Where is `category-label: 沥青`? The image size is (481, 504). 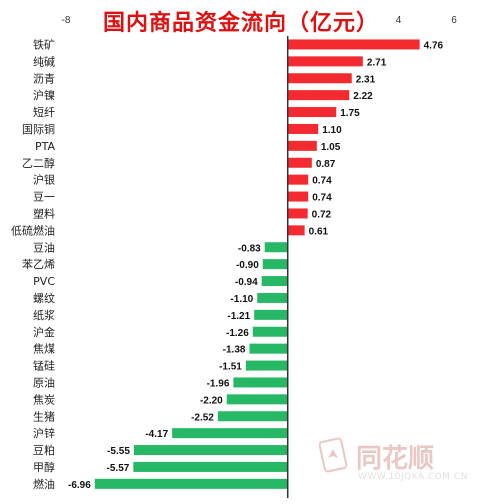
category-label: 沥青 is located at coordinates (44, 78).